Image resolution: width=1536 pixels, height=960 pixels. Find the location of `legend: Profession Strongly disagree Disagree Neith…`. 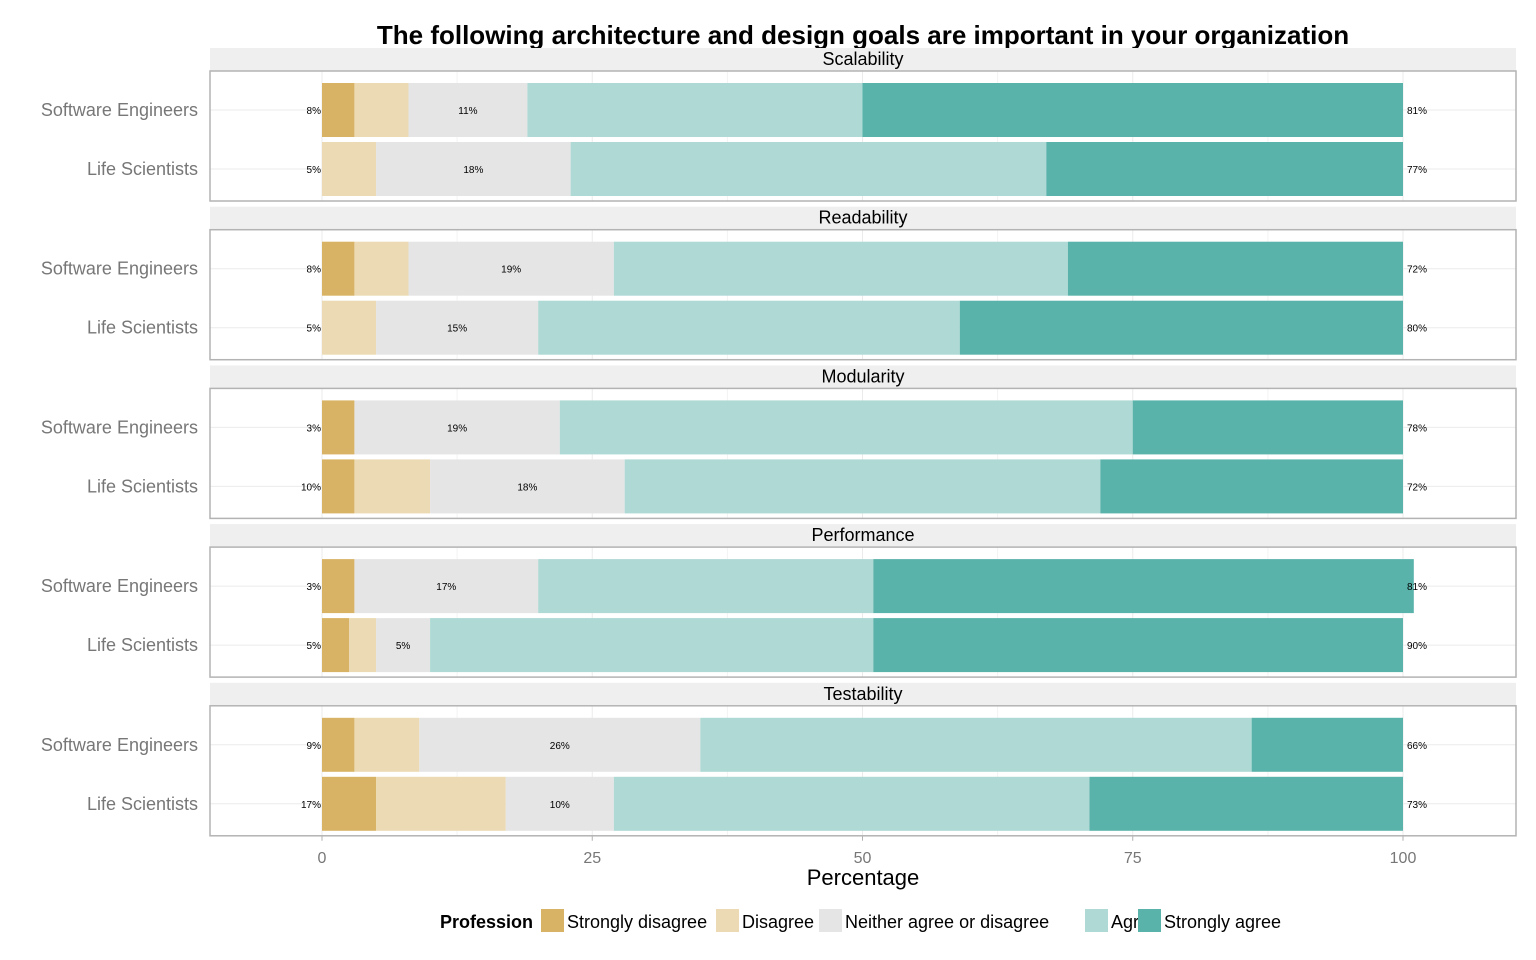

legend: Profession Strongly disagree Disagree Neith… is located at coordinates (860, 920).